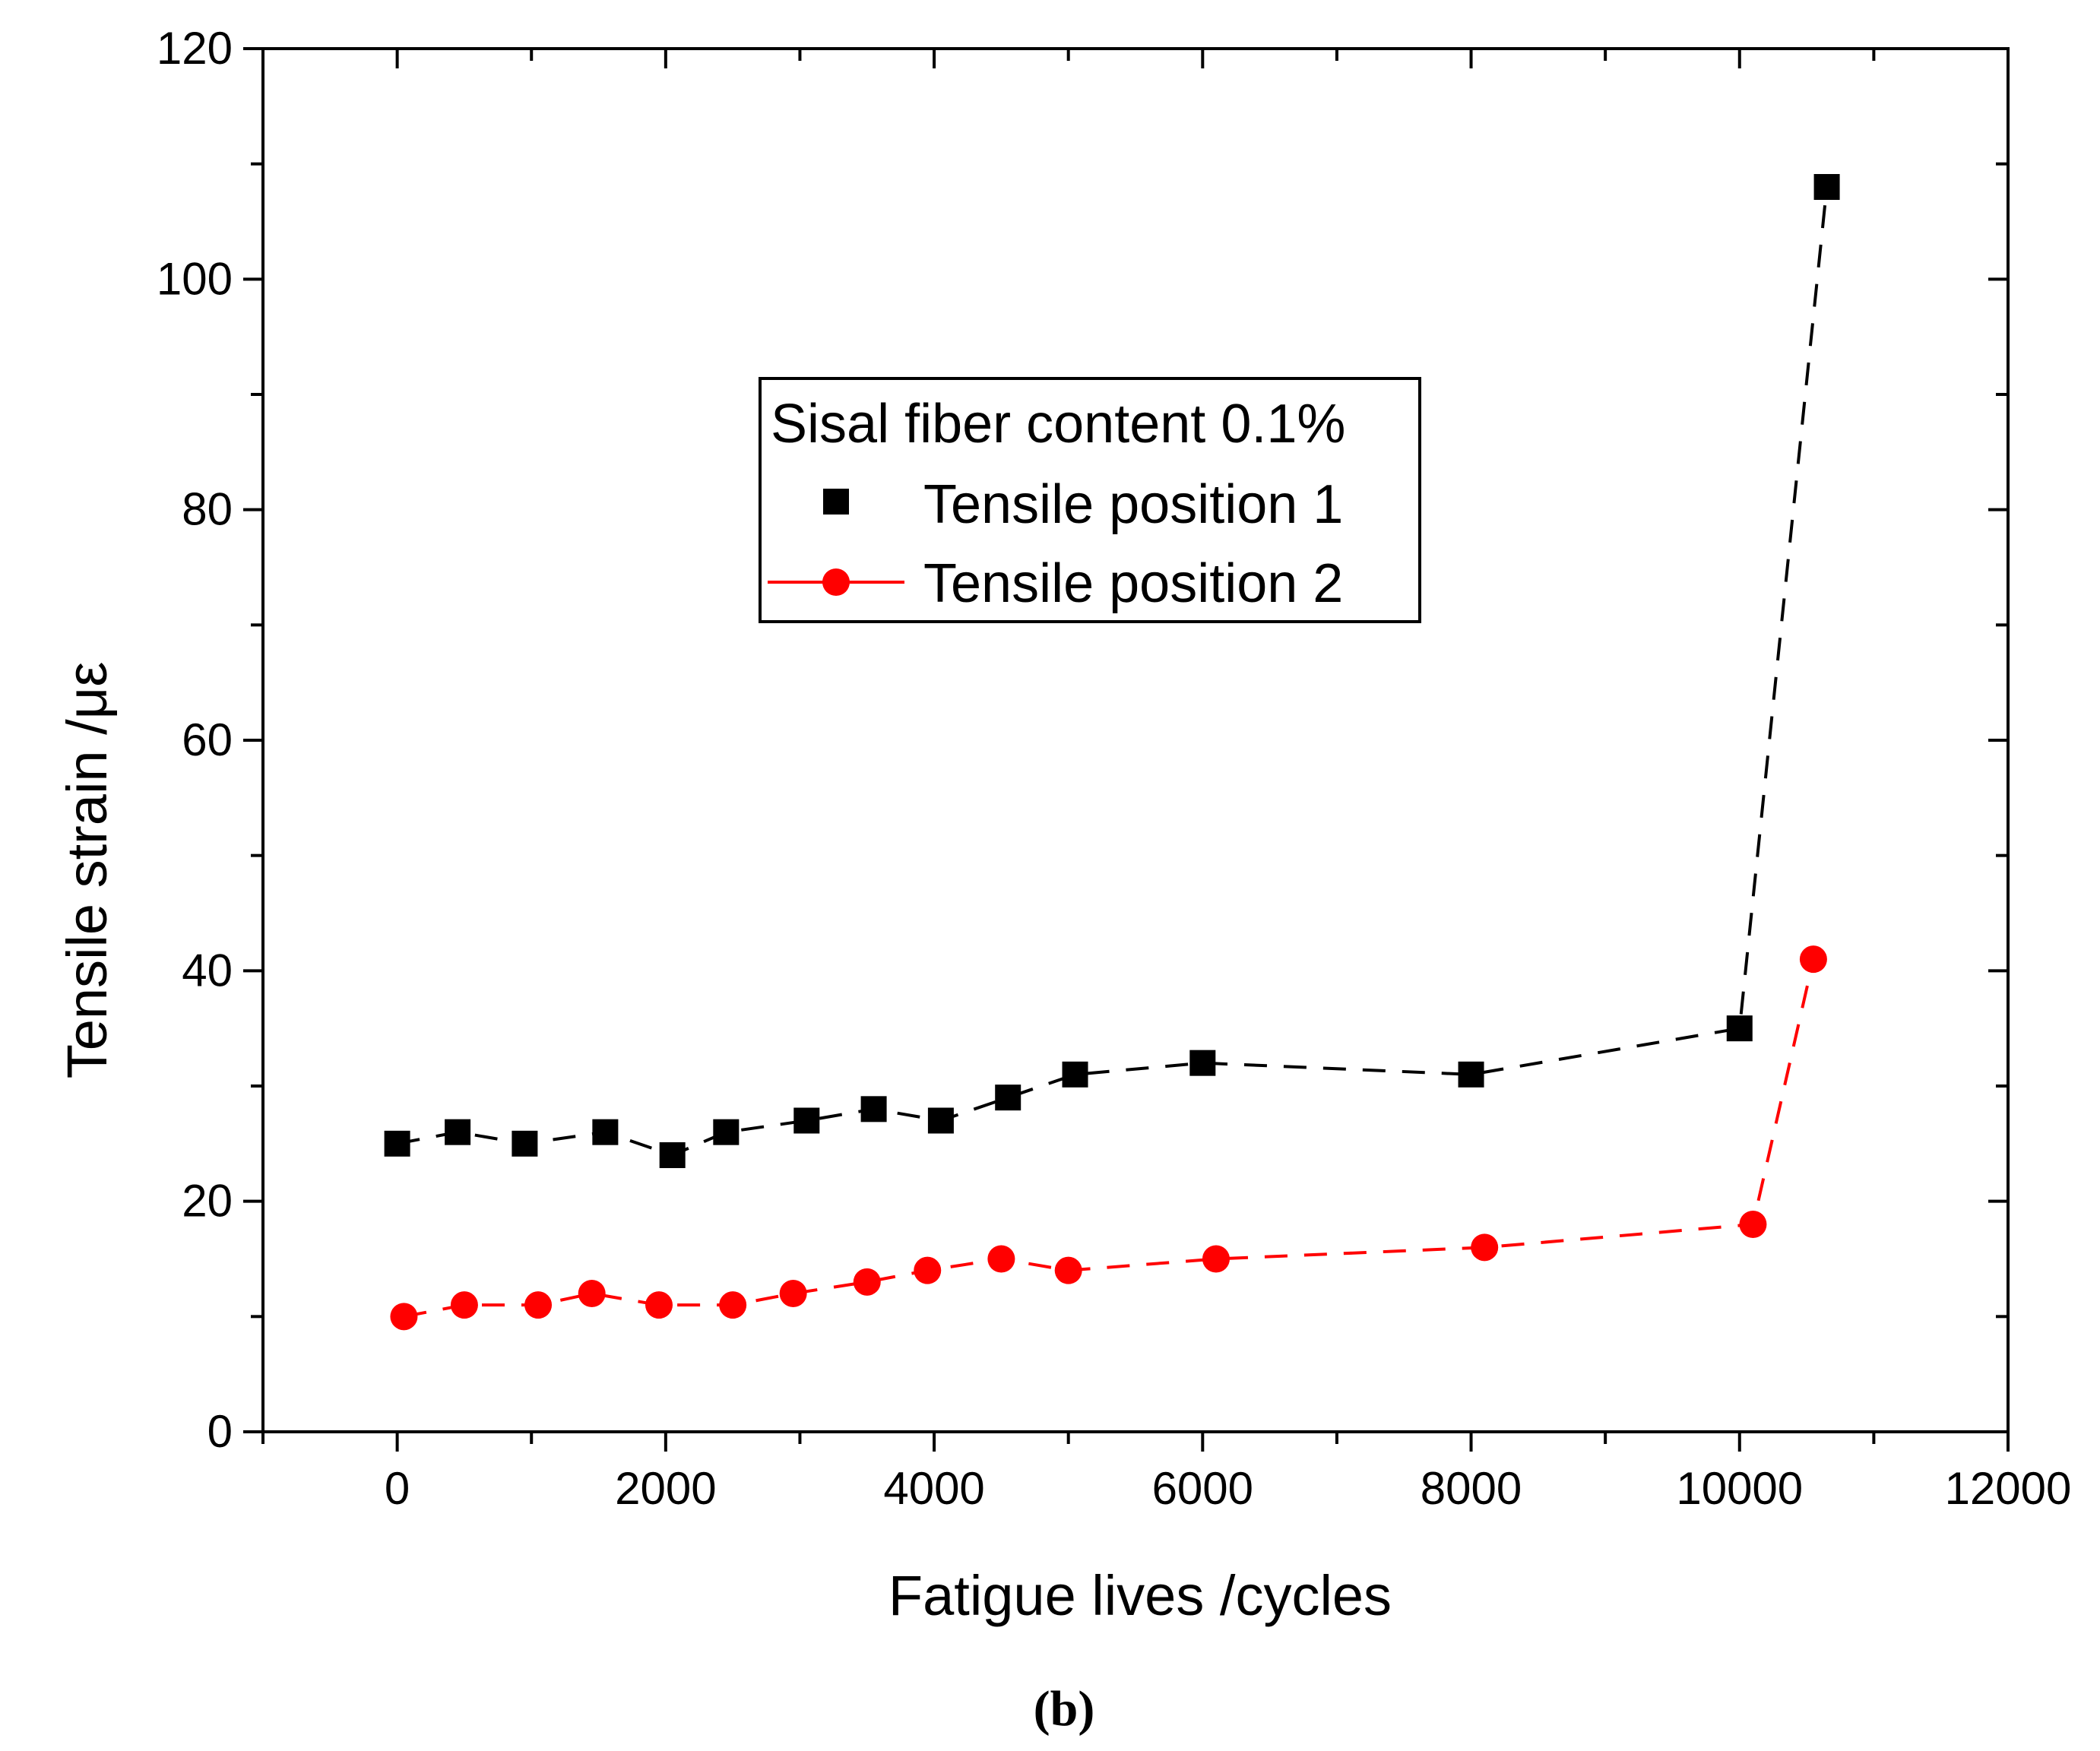  I want to click on x-tick-label: 0, so click(397, 1488).